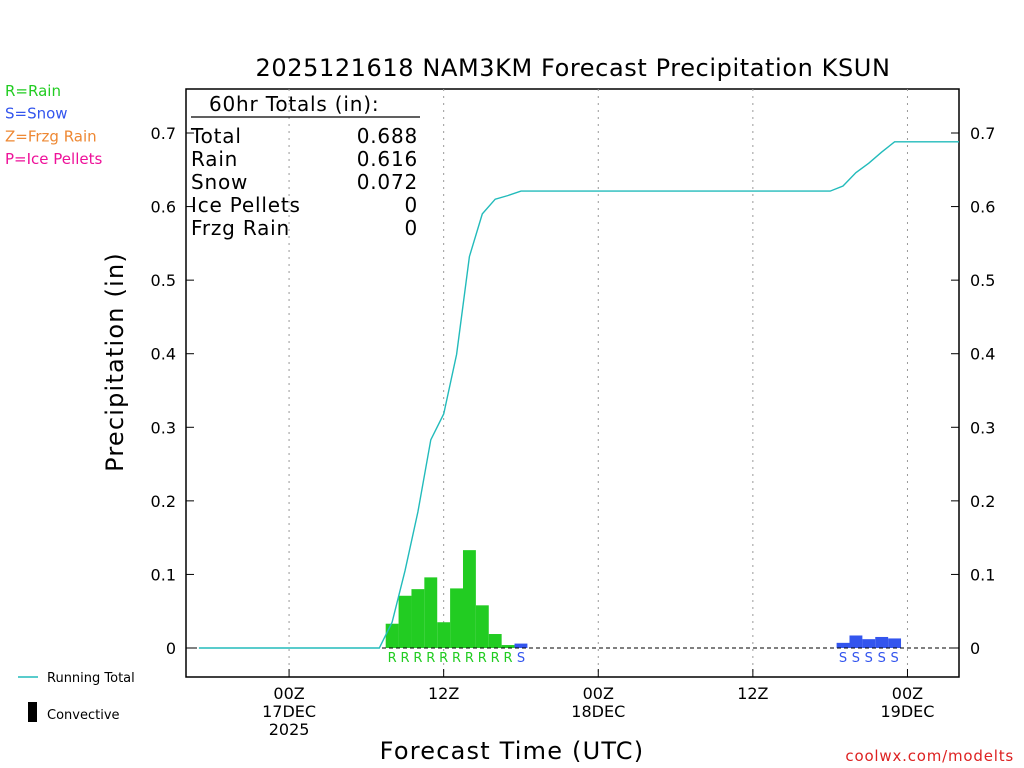 The width and height of the screenshot is (1024, 768). What do you see at coordinates (289, 711) in the screenshot?
I see `x-tick-label: 17DEC` at bounding box center [289, 711].